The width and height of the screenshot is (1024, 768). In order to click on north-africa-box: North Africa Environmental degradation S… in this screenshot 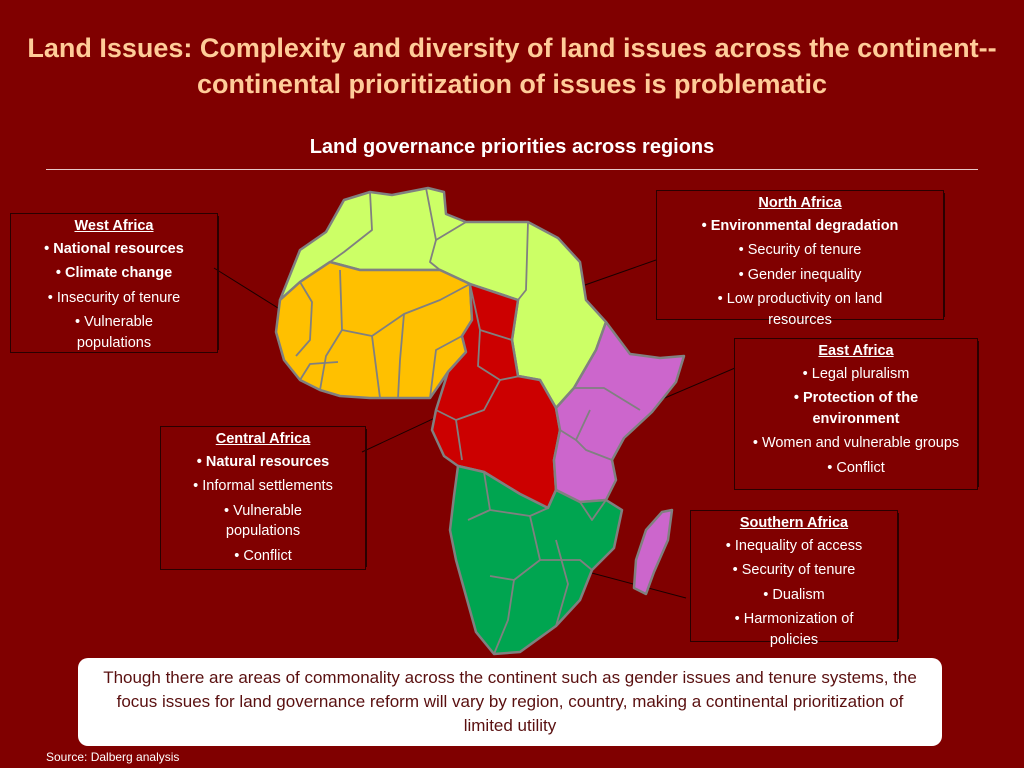, I will do `click(800, 259)`.